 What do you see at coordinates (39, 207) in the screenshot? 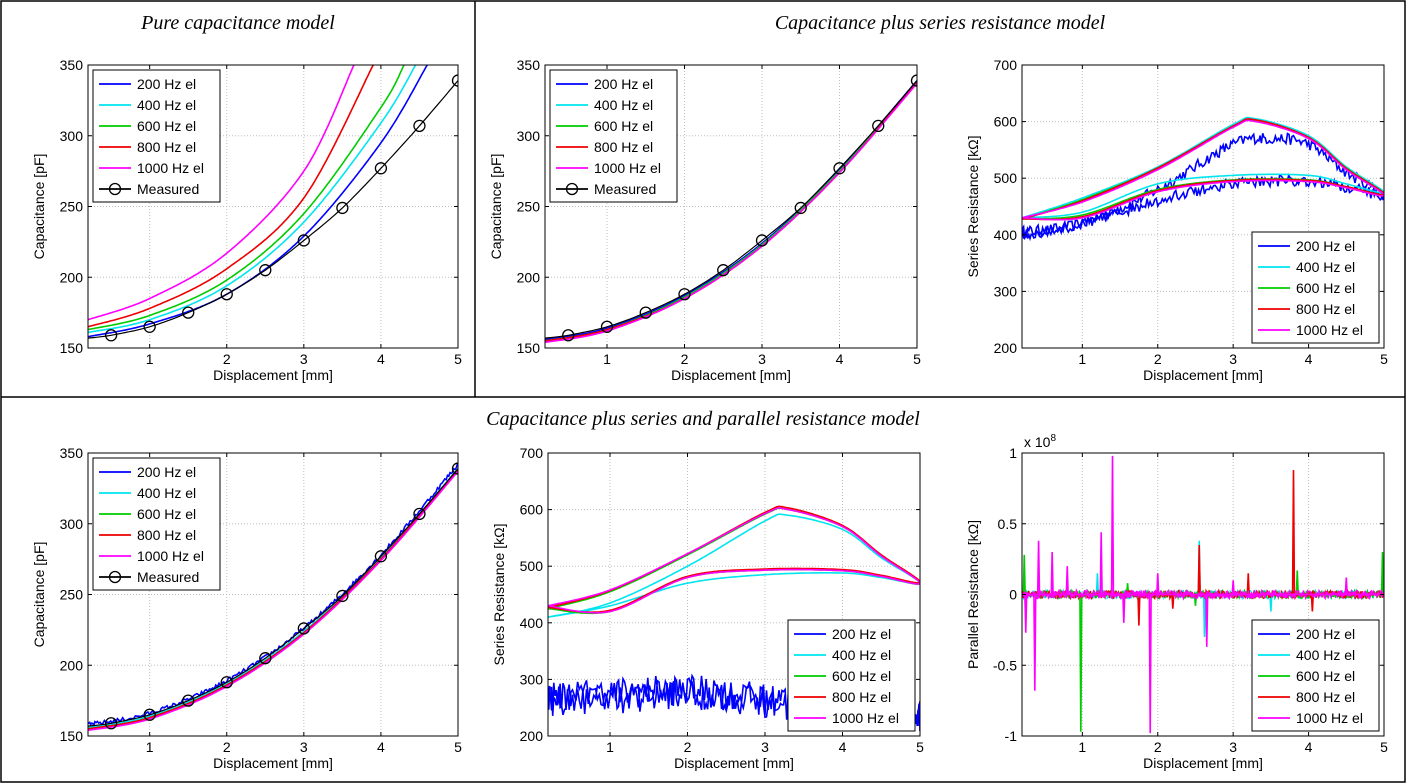
I see `y-axis-label: Capacitance [pF]` at bounding box center [39, 207].